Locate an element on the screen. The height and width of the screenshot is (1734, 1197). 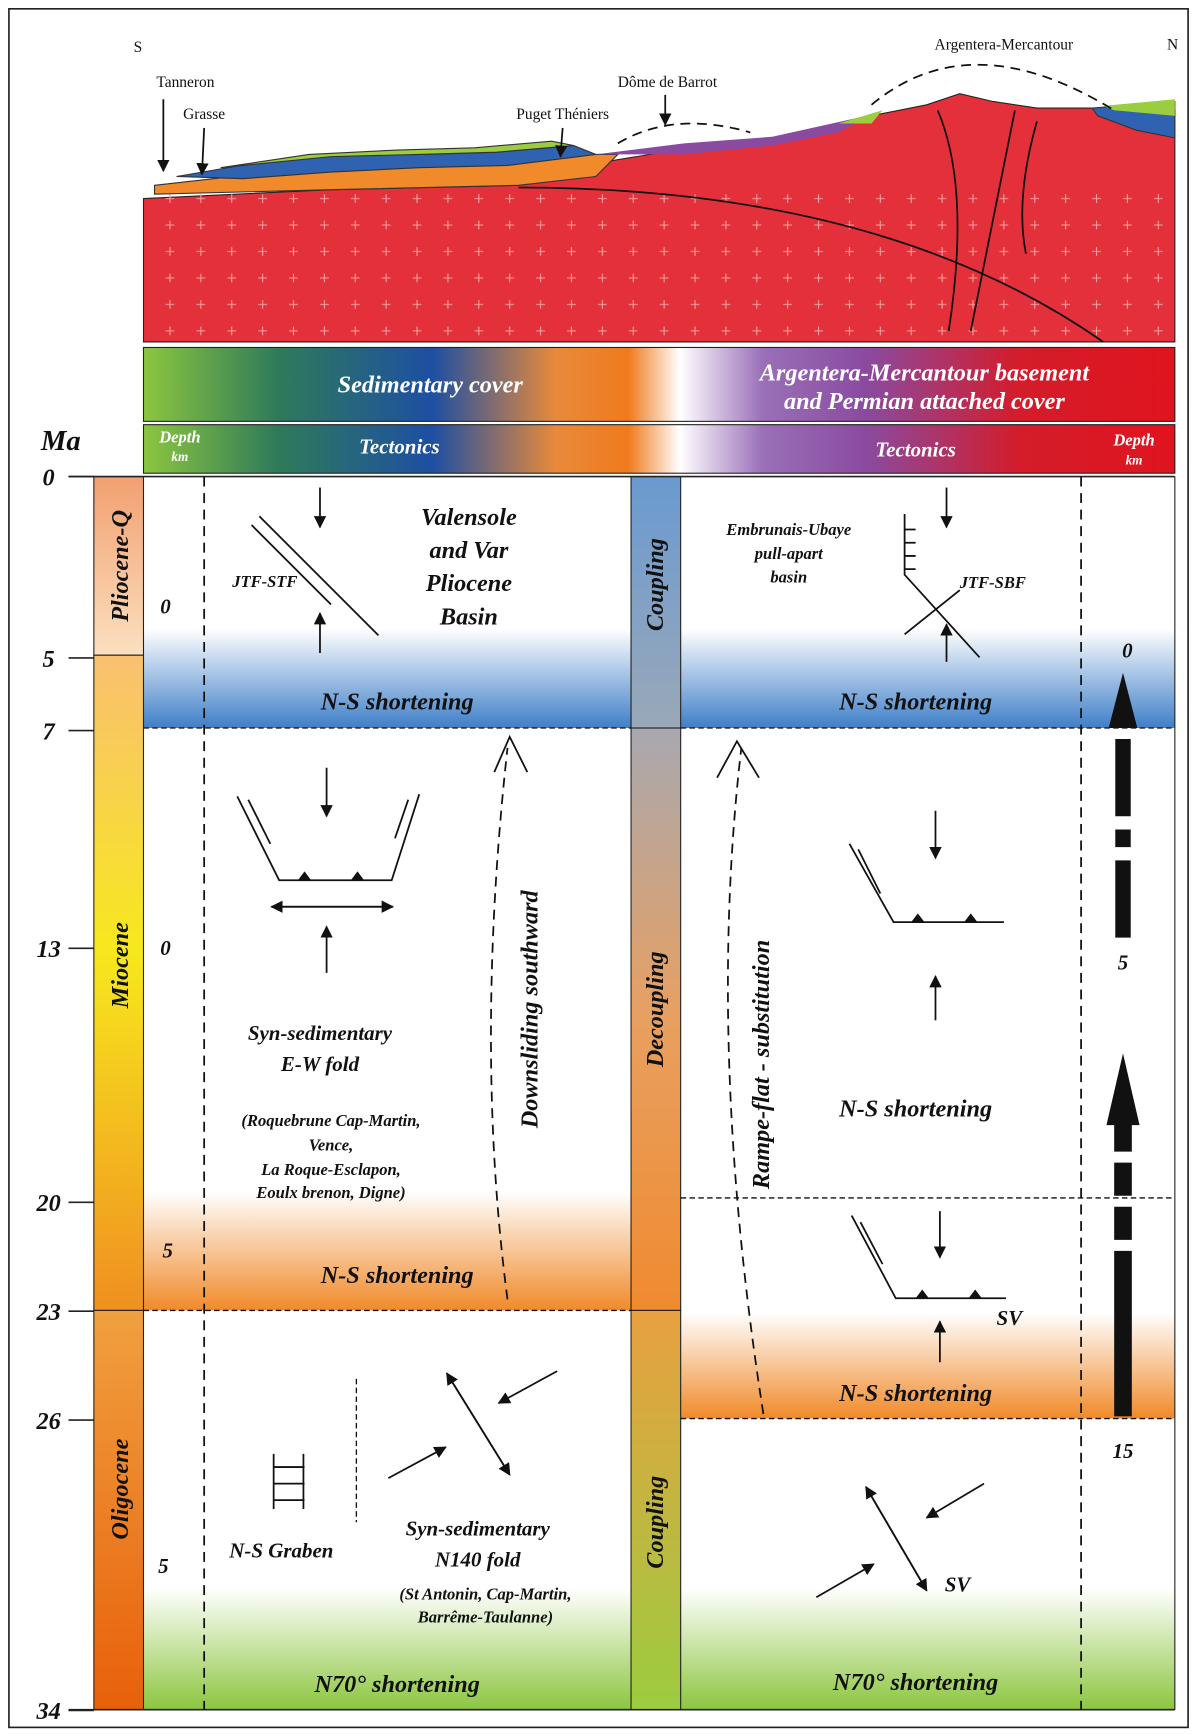
coupling-label: Decoupling is located at coordinates (655, 1009).